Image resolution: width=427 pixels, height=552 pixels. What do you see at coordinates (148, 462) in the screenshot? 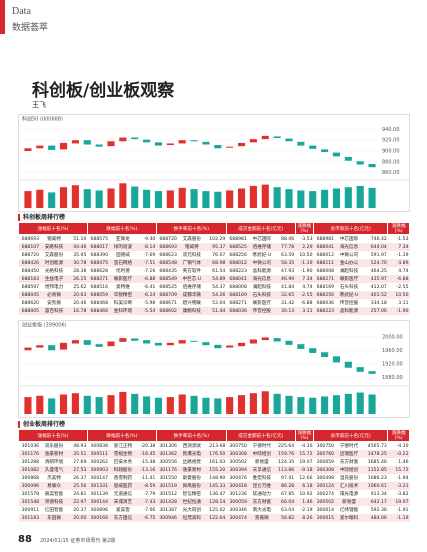
I see `cell: -15.48` at bounding box center [148, 462].